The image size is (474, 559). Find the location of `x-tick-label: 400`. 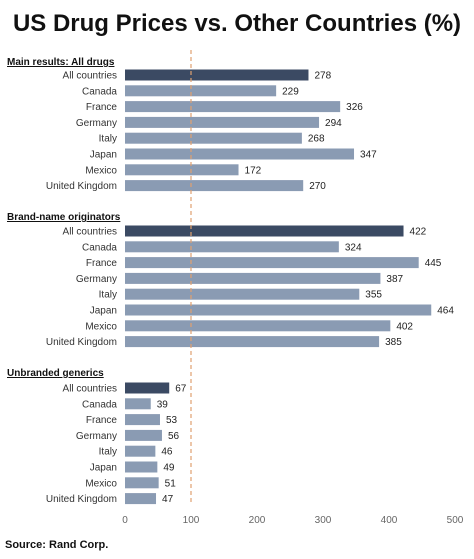

x-tick-label: 400 is located at coordinates (389, 520).